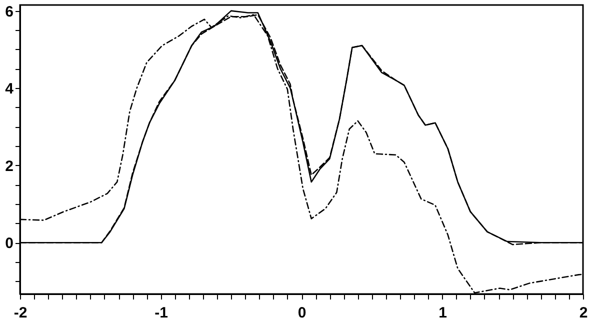 The height and width of the screenshot is (322, 600). I want to click on y-tick-label: 2, so click(9, 166).